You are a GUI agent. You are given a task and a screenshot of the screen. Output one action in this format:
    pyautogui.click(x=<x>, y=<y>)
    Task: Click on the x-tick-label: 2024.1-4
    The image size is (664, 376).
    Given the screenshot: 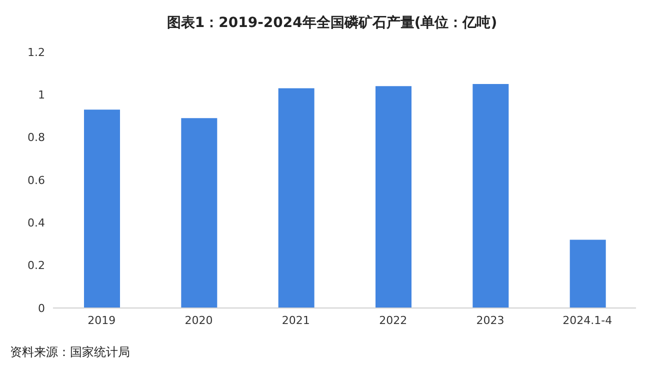 What is the action you would take?
    pyautogui.click(x=587, y=320)
    